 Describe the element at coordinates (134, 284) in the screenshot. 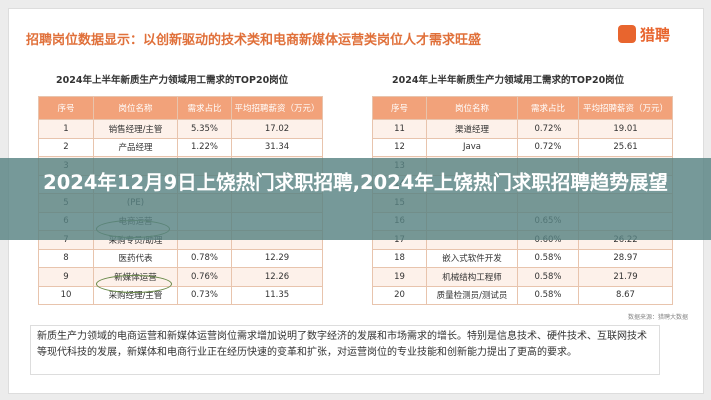

I see `highlight` at that location.